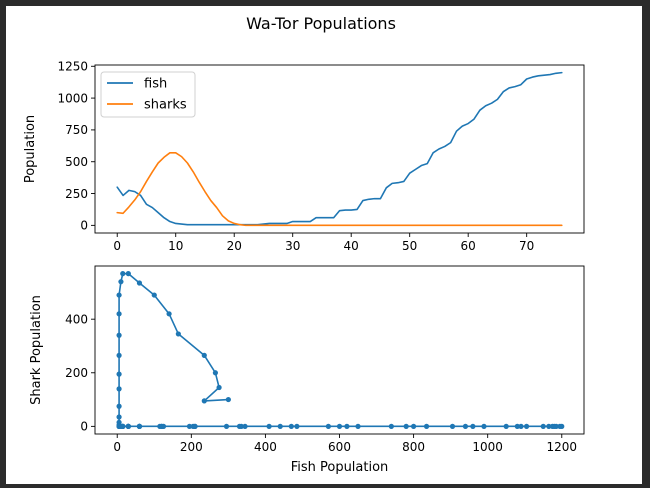 The height and width of the screenshot is (488, 650). What do you see at coordinates (191, 447) in the screenshot?
I see `x-tick-label: 200` at bounding box center [191, 447].